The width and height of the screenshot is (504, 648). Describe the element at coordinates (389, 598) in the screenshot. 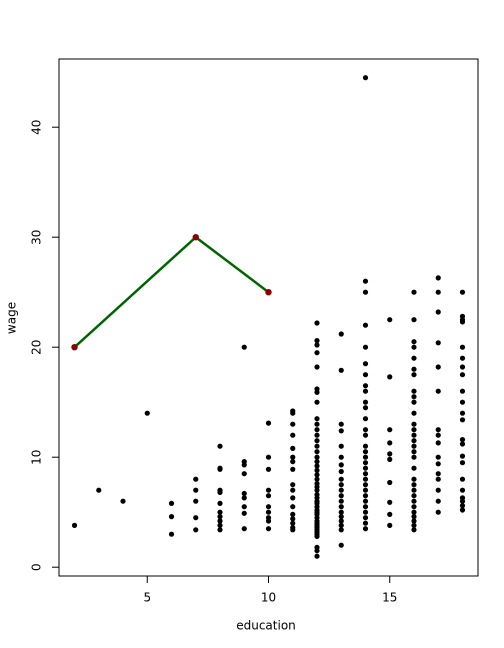

I see `x-tick-label: 15` at that location.